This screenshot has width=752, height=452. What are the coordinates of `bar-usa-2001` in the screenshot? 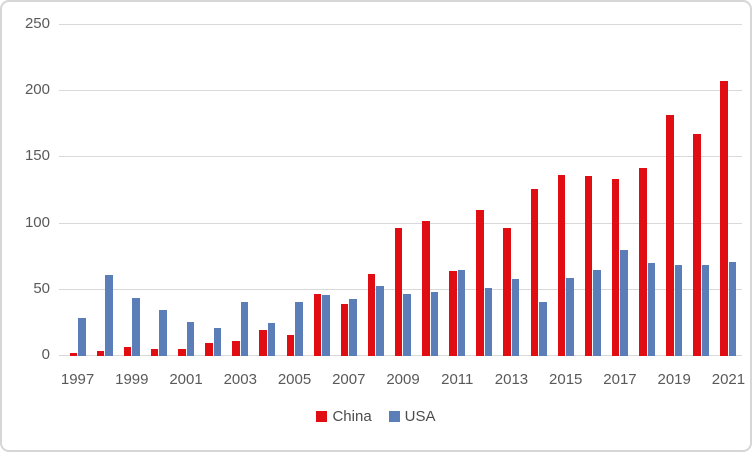 It's located at (190, 338).